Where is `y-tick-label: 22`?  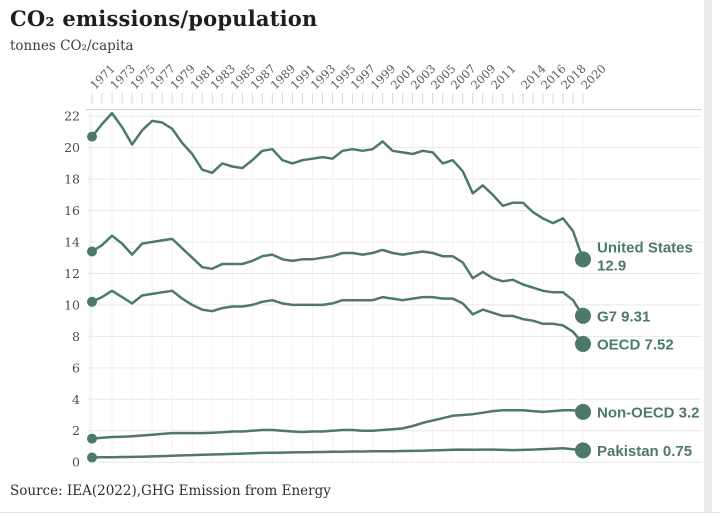
y-tick-label: 22 is located at coordinates (72, 116).